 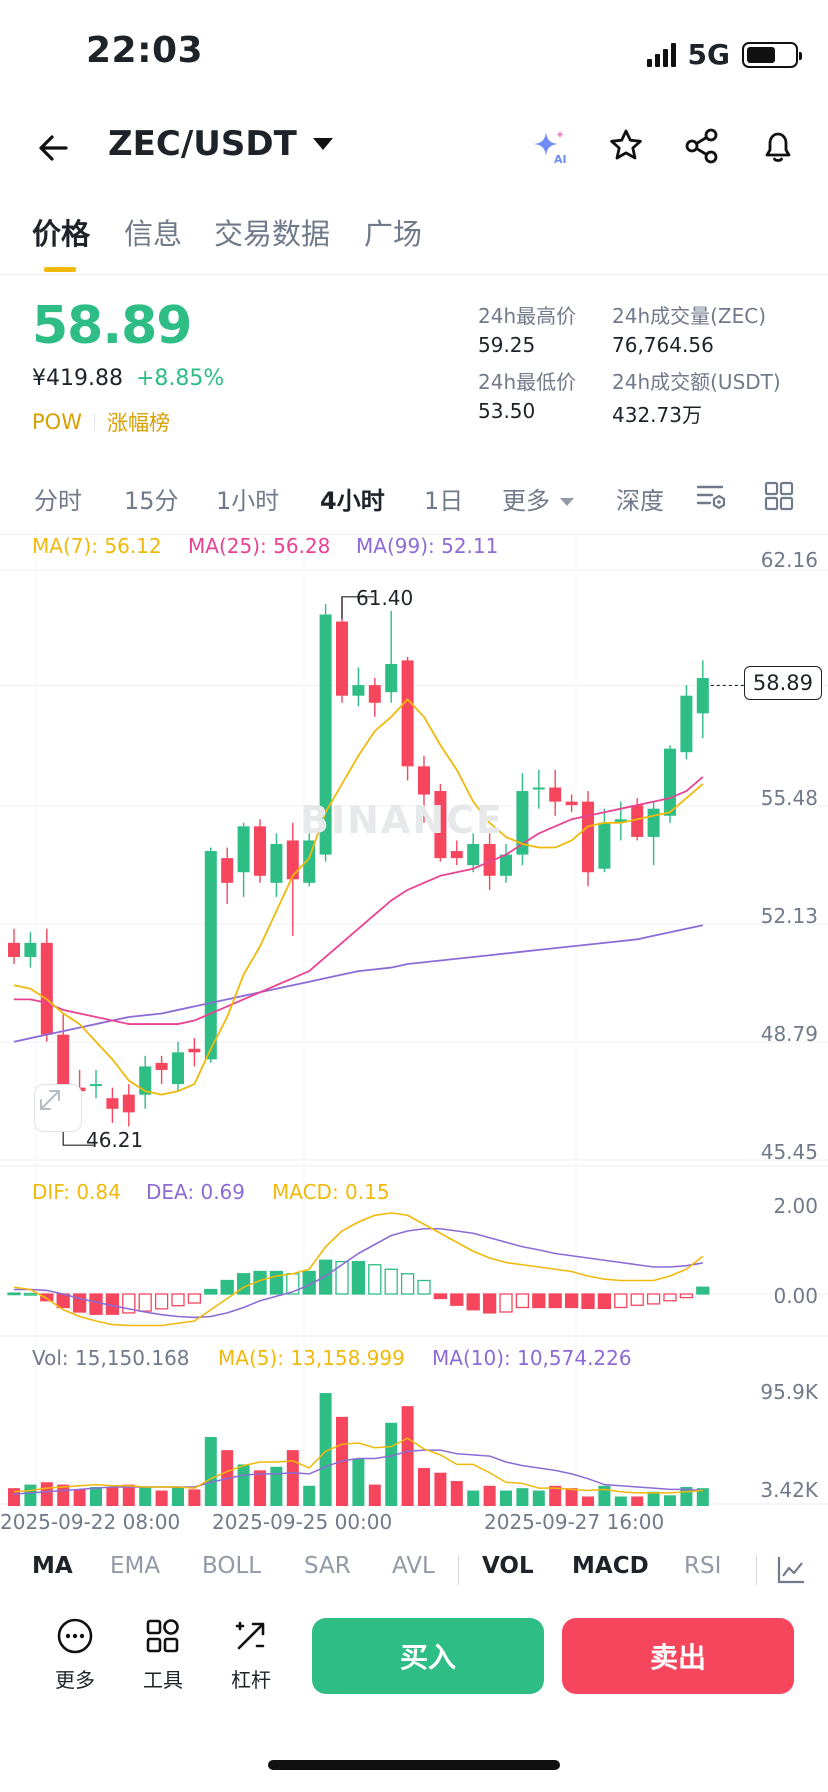 I want to click on more-button: 更多, so click(x=75, y=1654).